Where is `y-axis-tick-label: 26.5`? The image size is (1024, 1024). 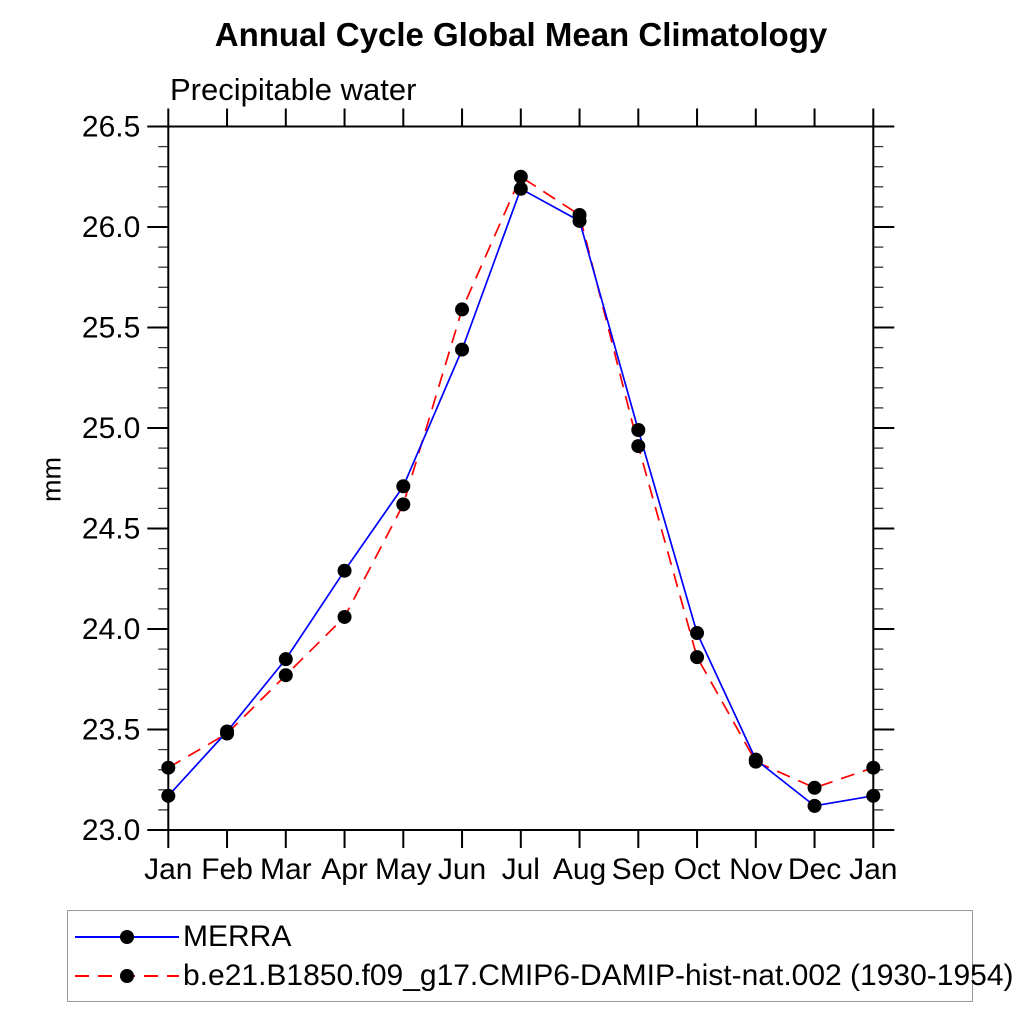
y-axis-tick-label: 26.5 is located at coordinates (111, 127).